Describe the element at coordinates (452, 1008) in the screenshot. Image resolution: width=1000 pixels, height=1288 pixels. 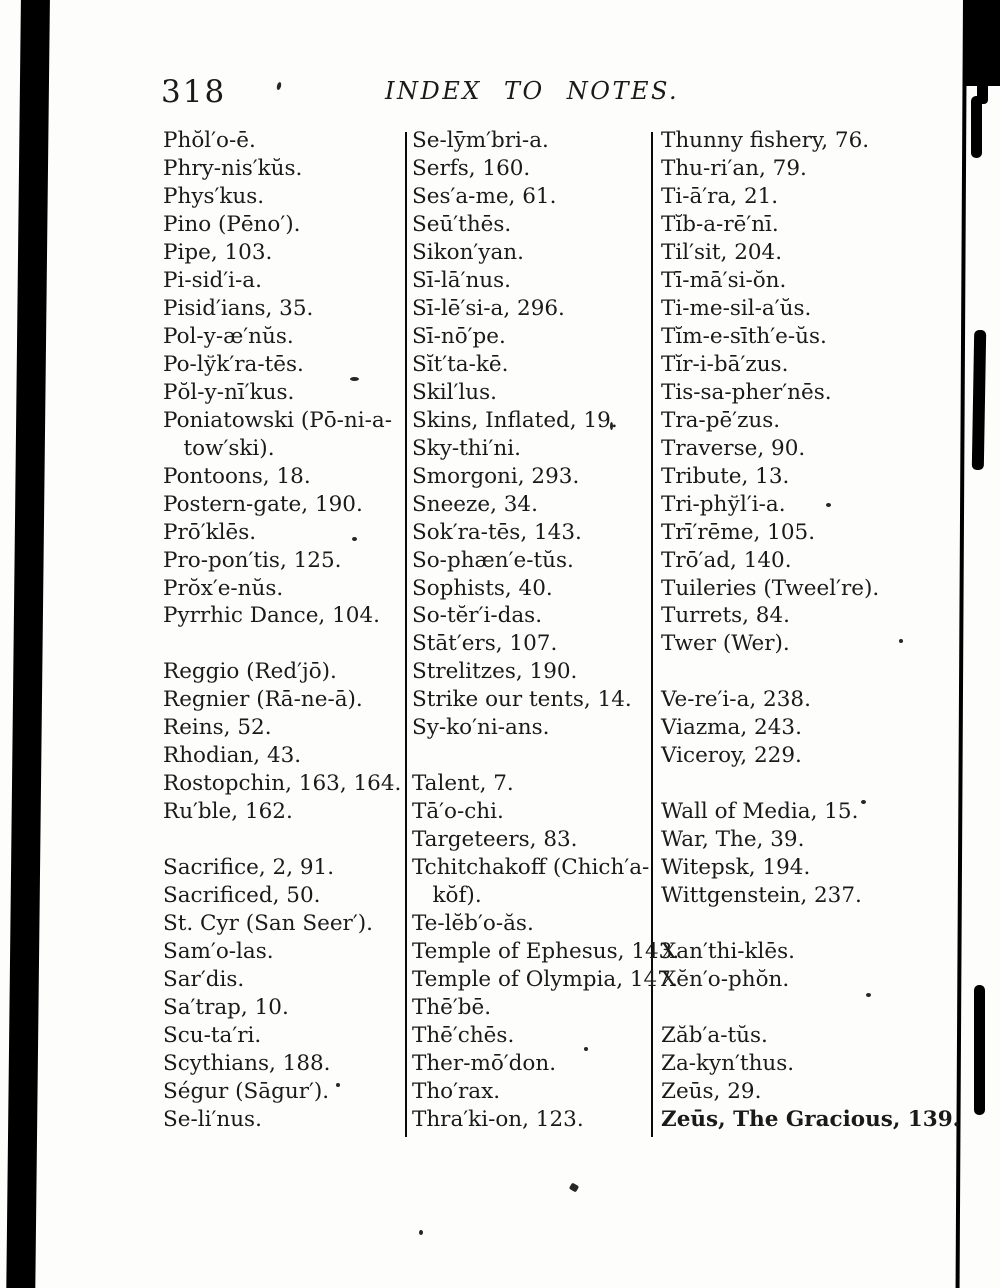
I see `index-entry: Thē′bē.` at that location.